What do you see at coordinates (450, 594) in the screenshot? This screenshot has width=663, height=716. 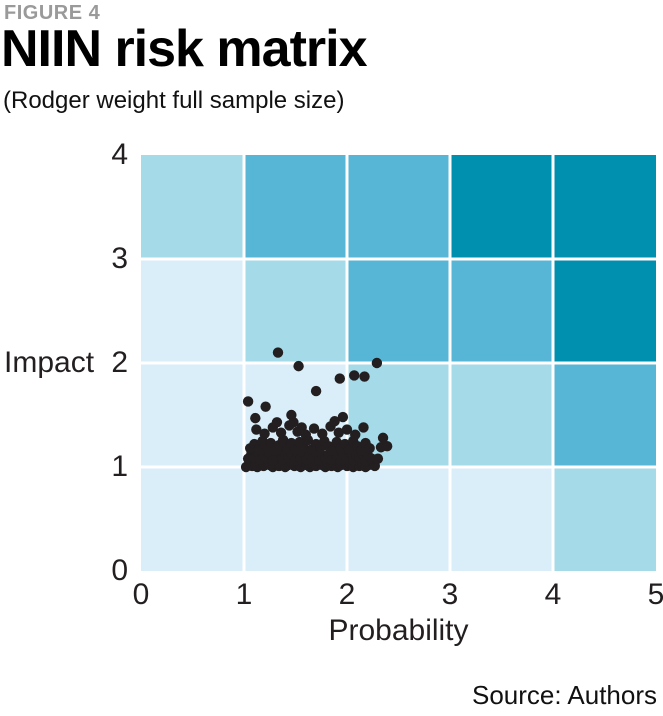 I see `x-tick-3: 3` at bounding box center [450, 594].